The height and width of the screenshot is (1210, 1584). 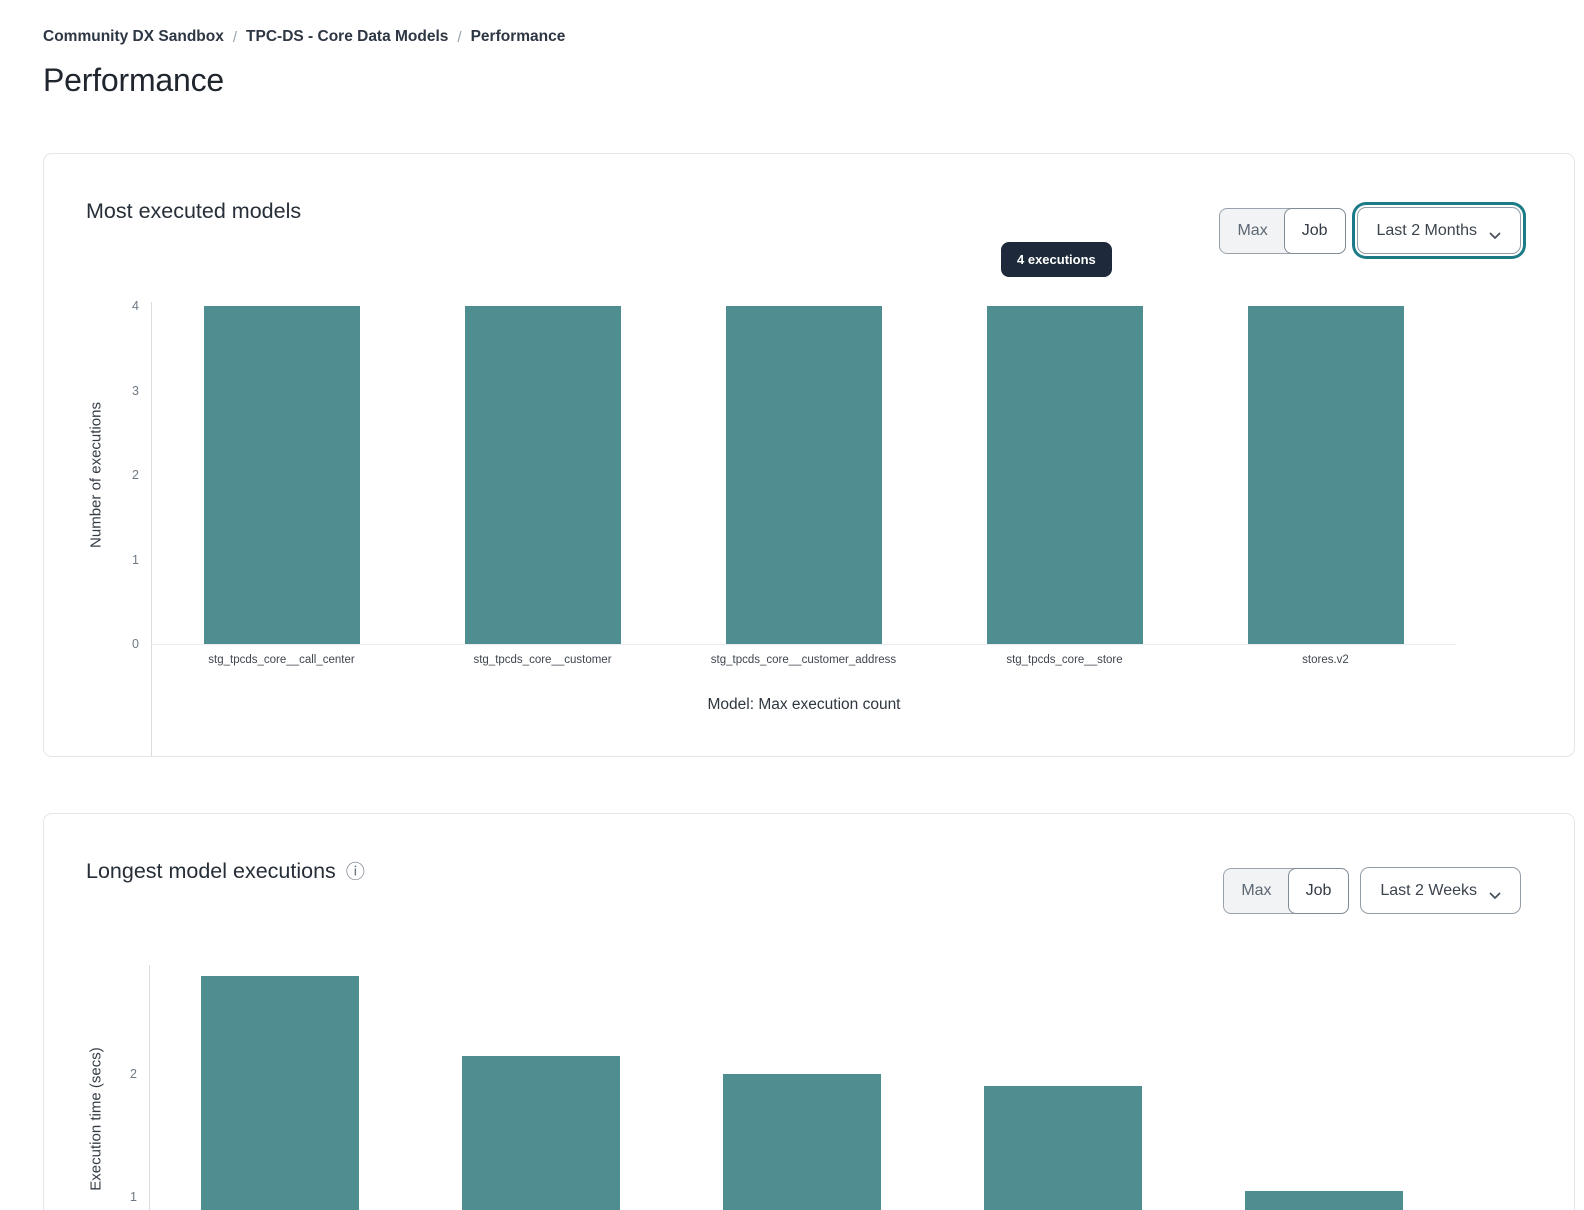 I want to click on y-tick-label: 4, so click(x=135, y=306).